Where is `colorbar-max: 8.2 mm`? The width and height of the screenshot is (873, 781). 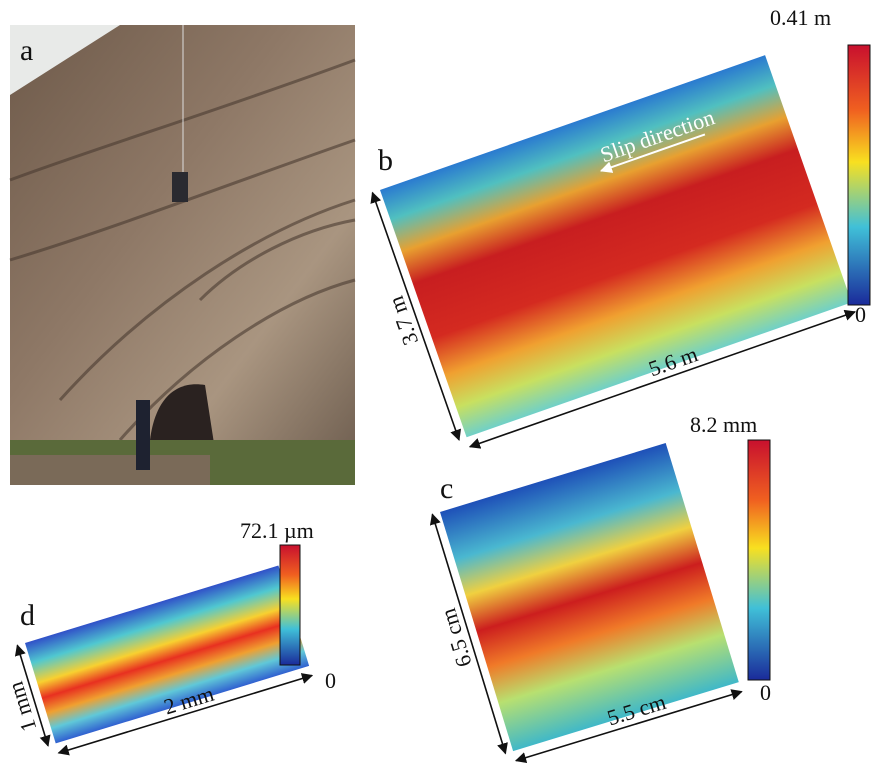
colorbar-max: 8.2 mm is located at coordinates (723, 424).